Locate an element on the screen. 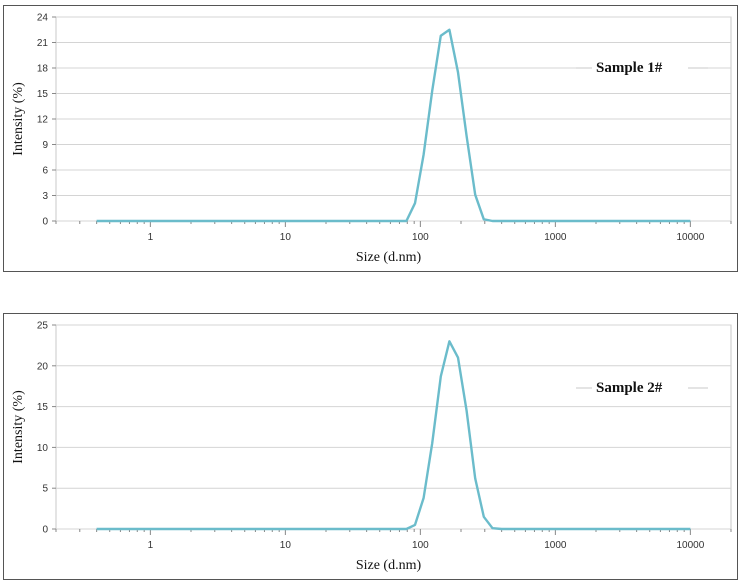 The height and width of the screenshot is (583, 741). sample-label: Sample 1# is located at coordinates (629, 68).